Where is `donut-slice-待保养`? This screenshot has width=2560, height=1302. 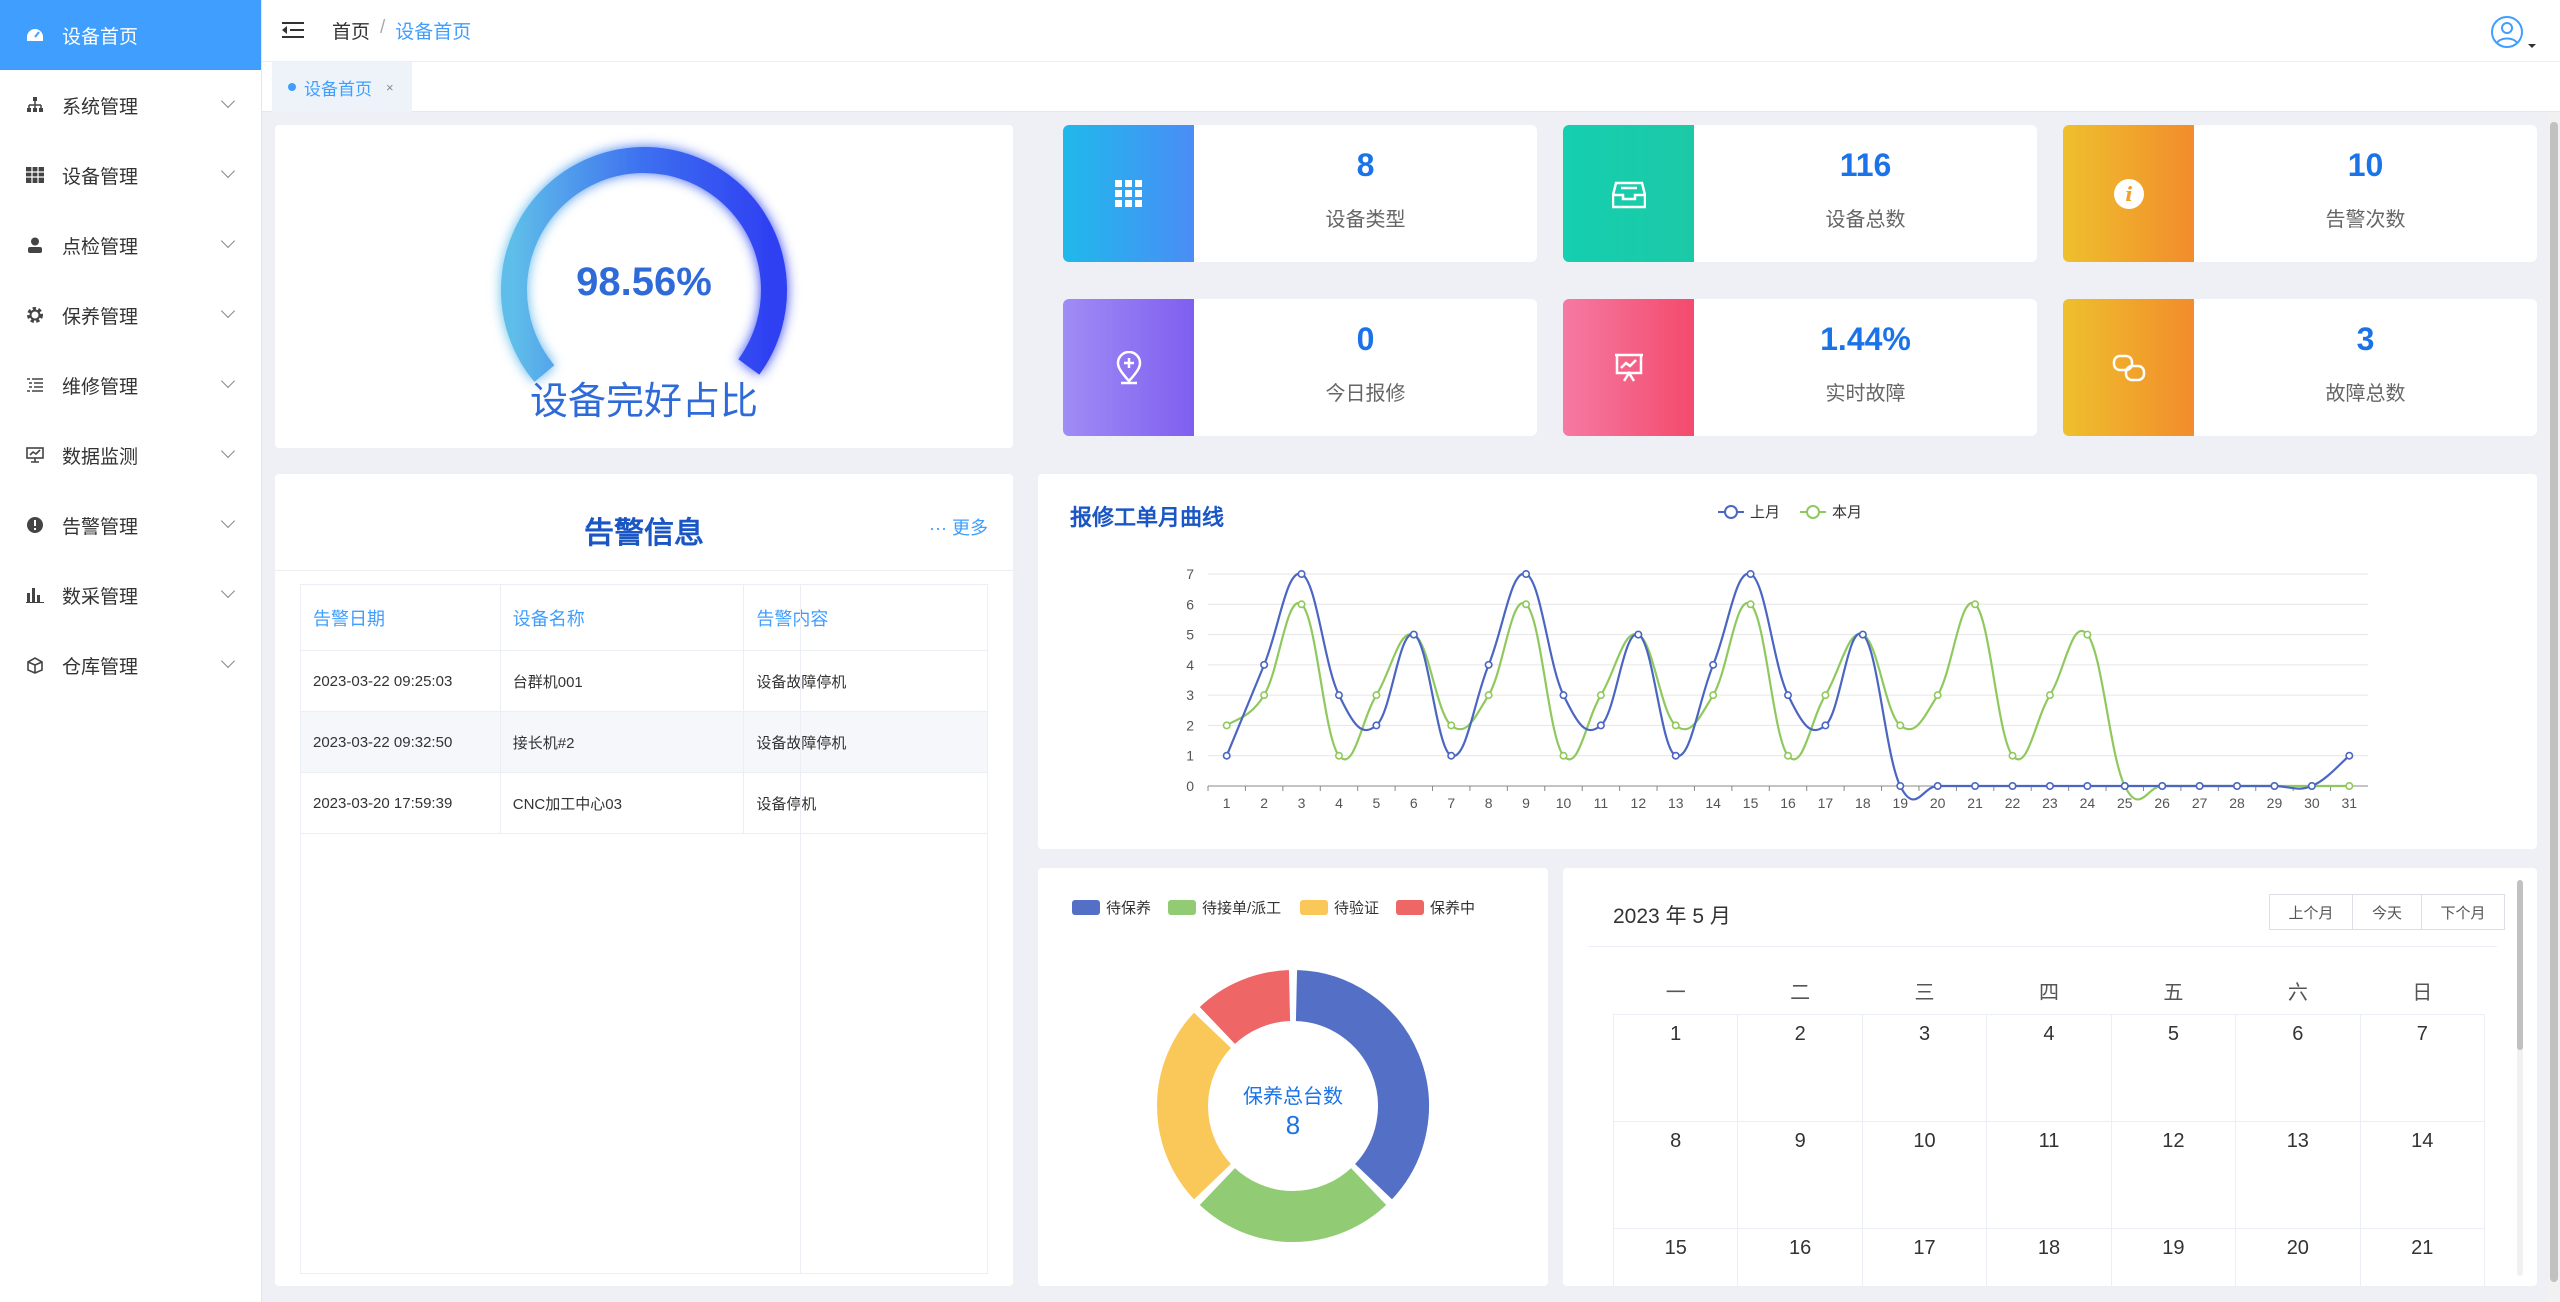
donut-slice-待保养 is located at coordinates (1362, 1085).